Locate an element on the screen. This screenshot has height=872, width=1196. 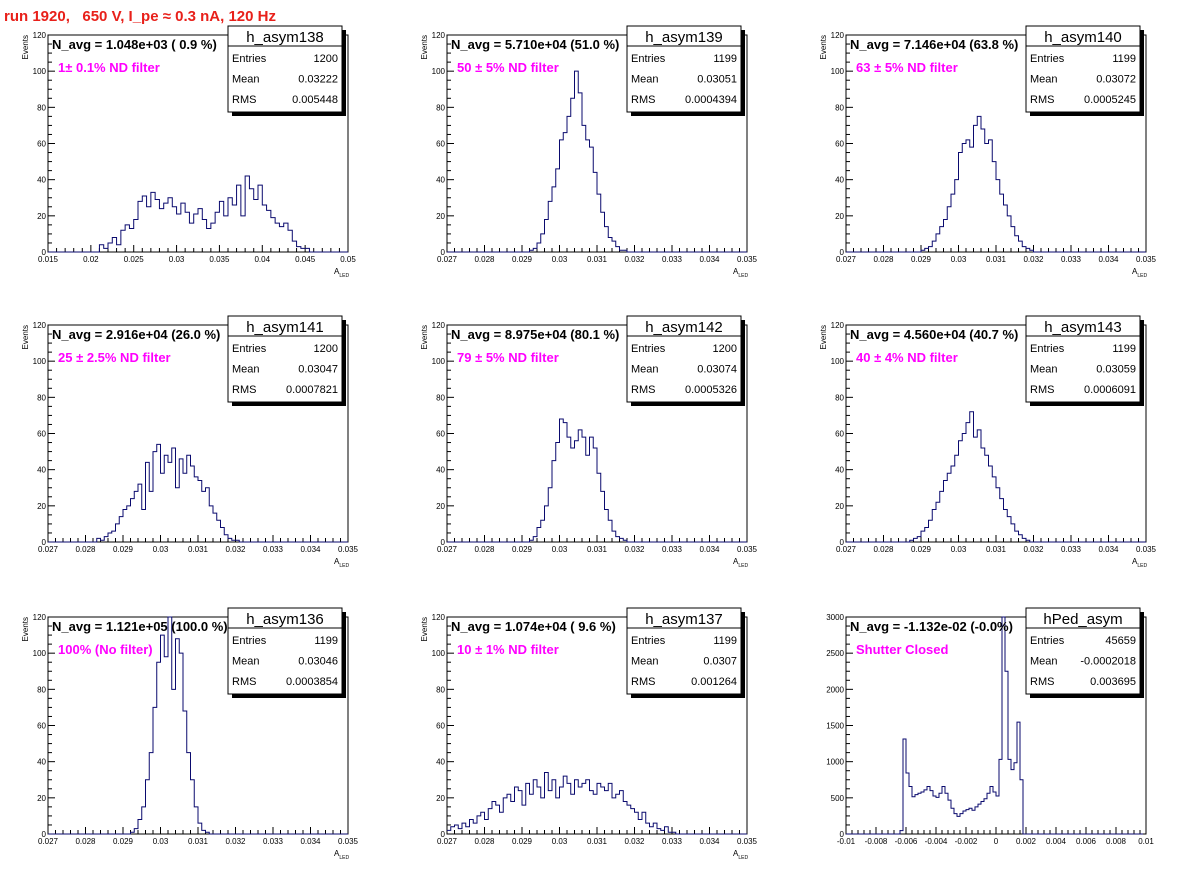
histogram-name: h_asym142 is located at coordinates (684, 327).